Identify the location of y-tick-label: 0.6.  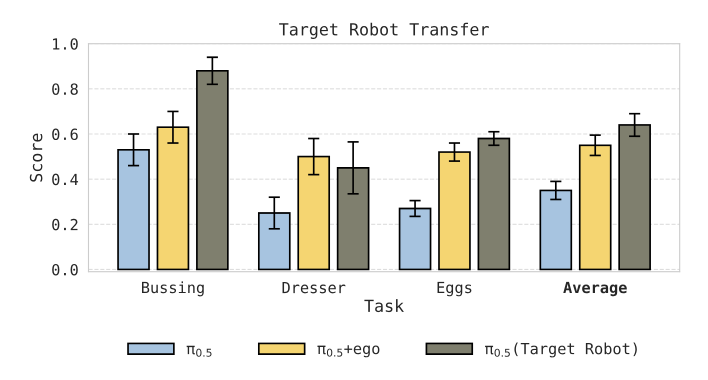
(65, 134).